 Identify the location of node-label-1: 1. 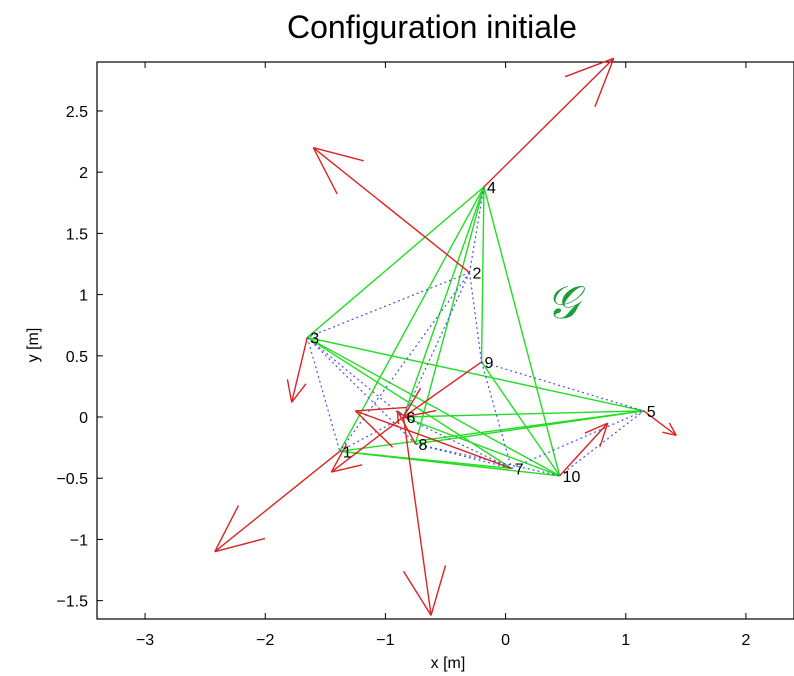
(347, 452).